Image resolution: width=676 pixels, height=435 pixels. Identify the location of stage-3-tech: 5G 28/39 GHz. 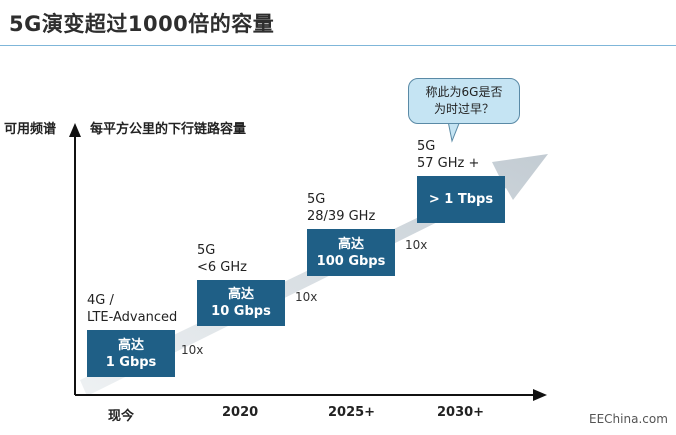
(341, 208).